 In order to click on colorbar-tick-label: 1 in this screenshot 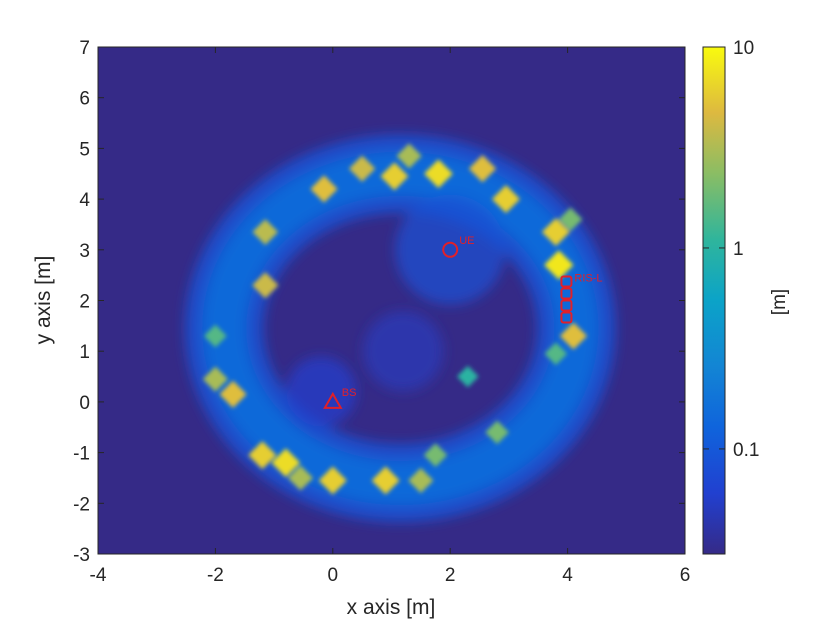, I will do `click(738, 249)`.